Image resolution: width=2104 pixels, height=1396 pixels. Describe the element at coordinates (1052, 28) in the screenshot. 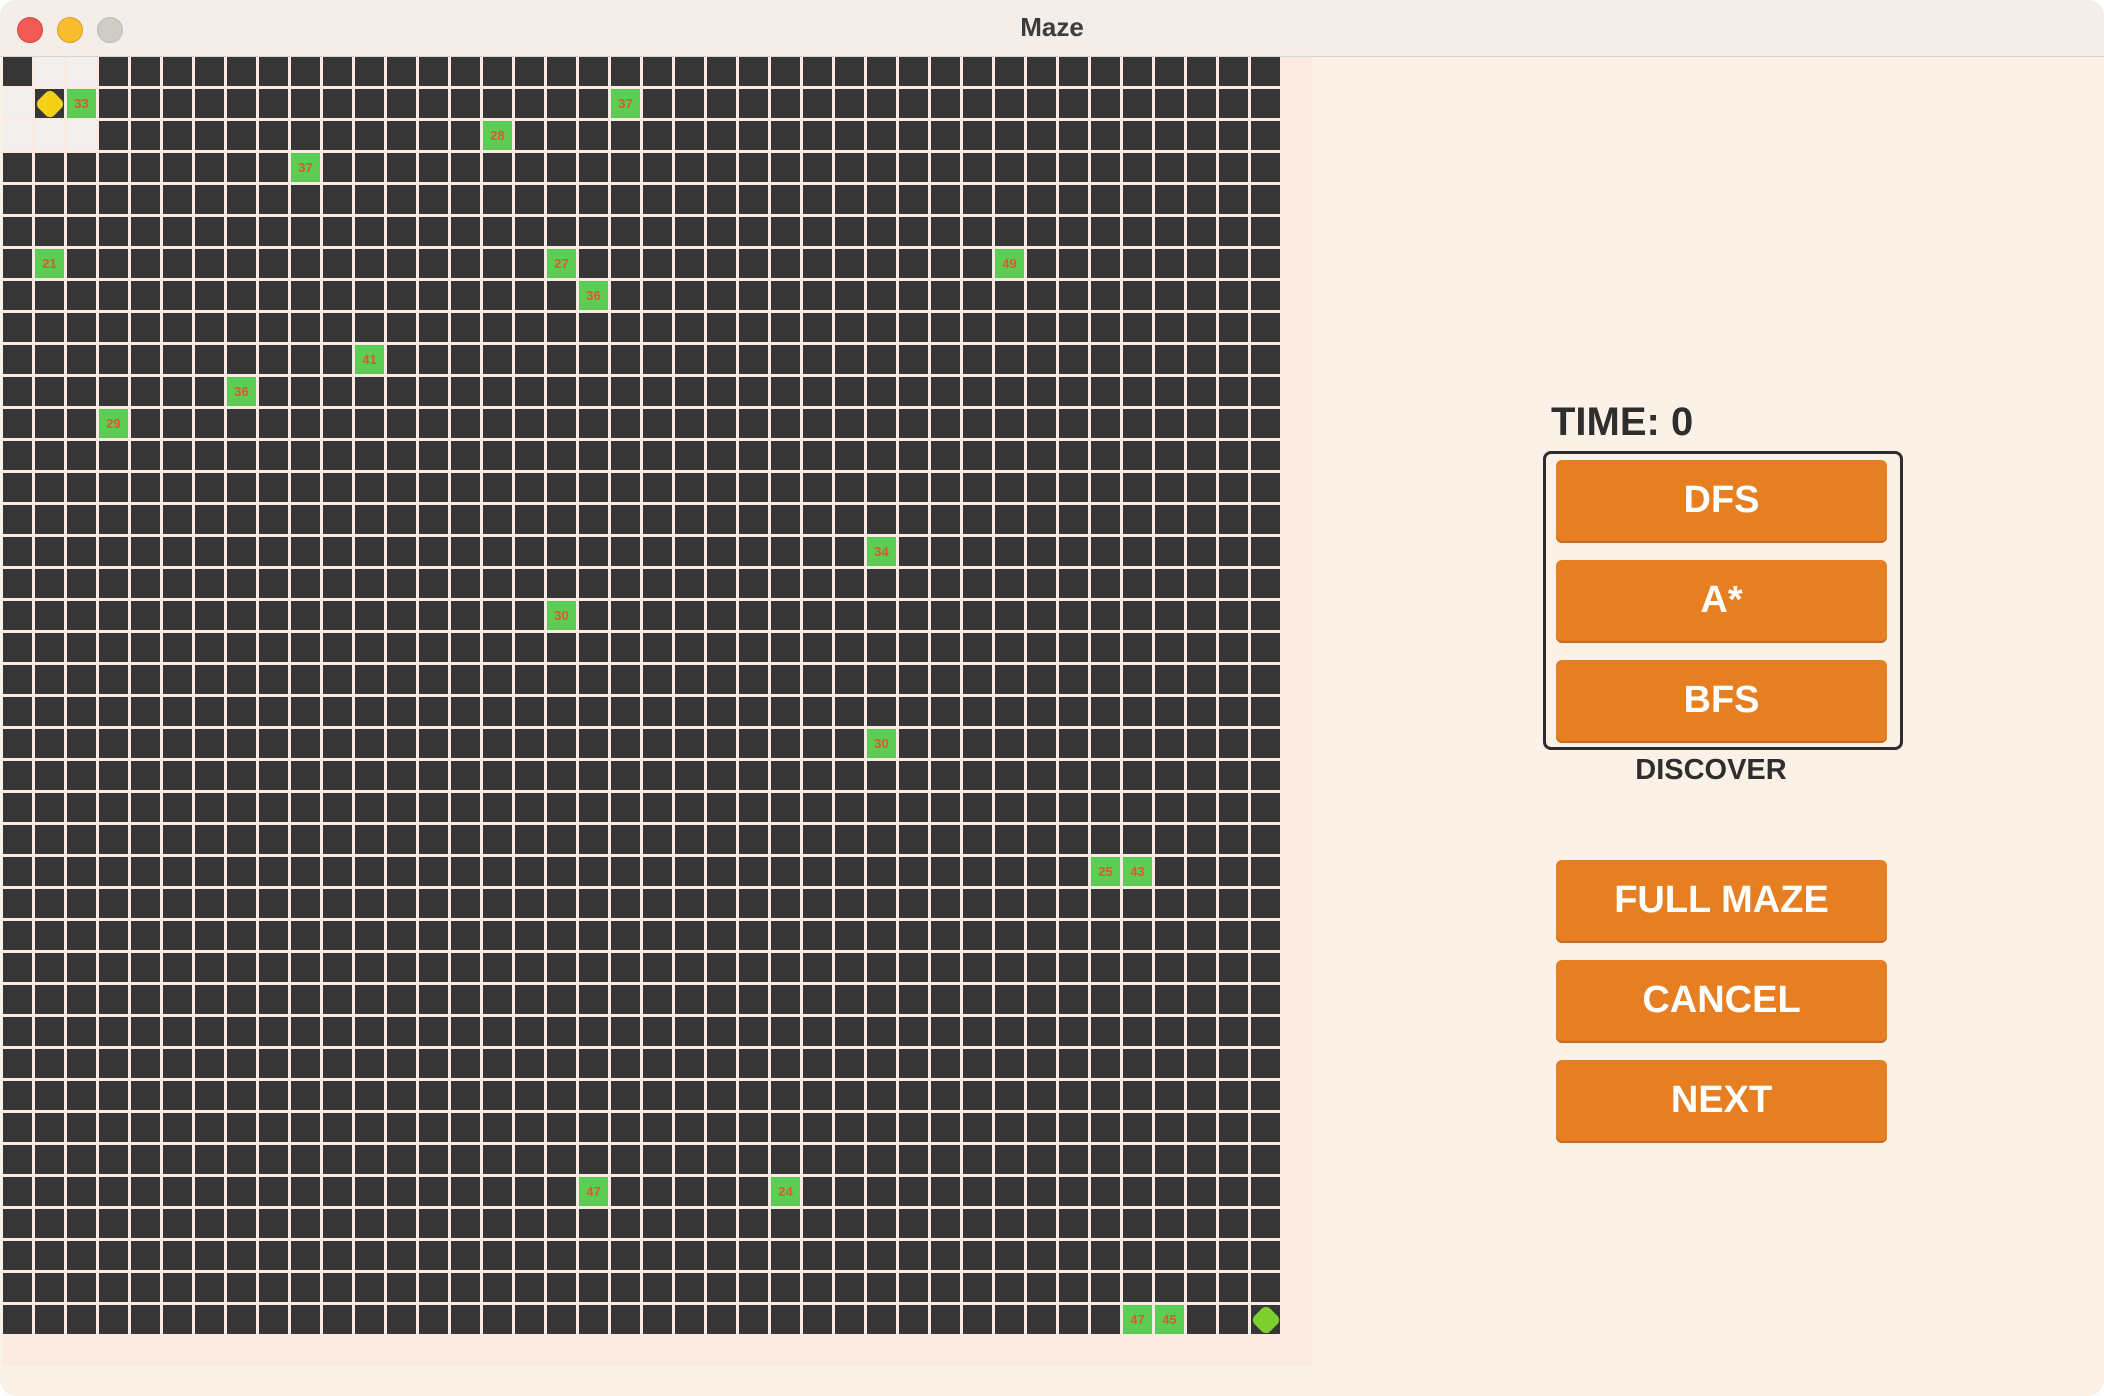

I see `title-bar: Maze` at that location.